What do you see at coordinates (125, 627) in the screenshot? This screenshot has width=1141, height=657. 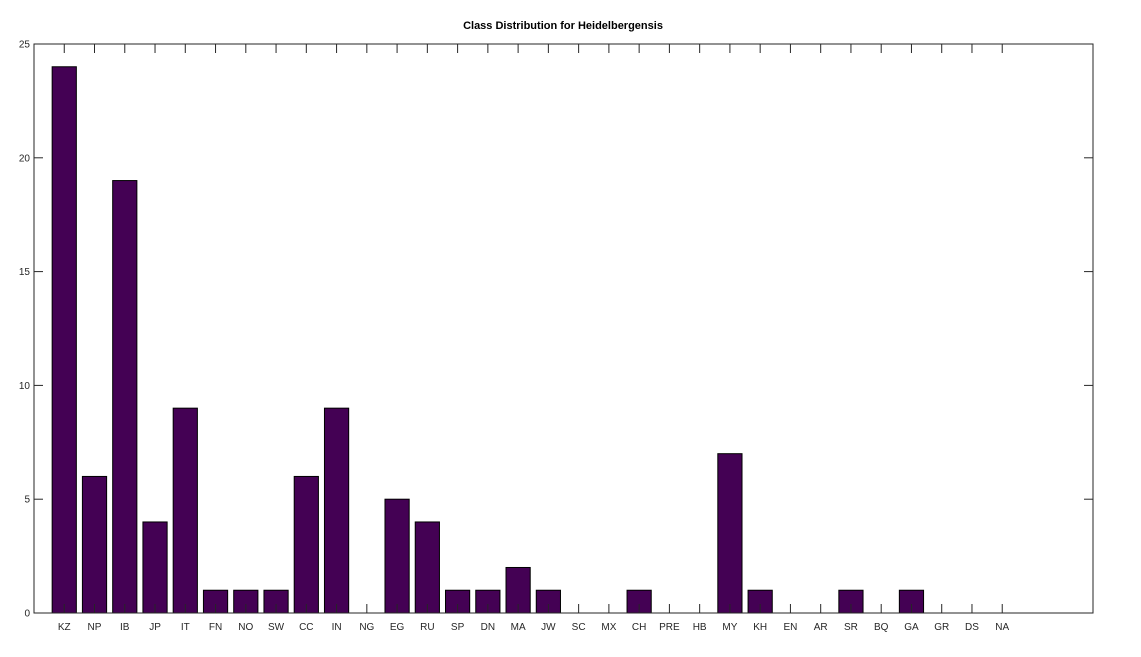 I see `x-tick-label-ib: IB` at bounding box center [125, 627].